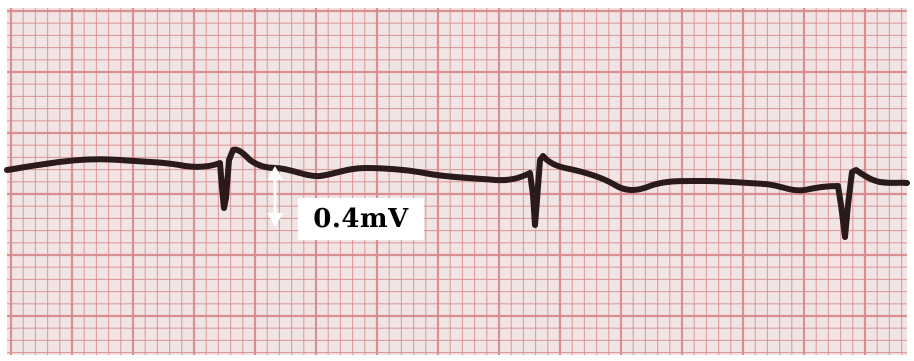  Describe the element at coordinates (457, 4) in the screenshot. I see `frame-top` at that location.